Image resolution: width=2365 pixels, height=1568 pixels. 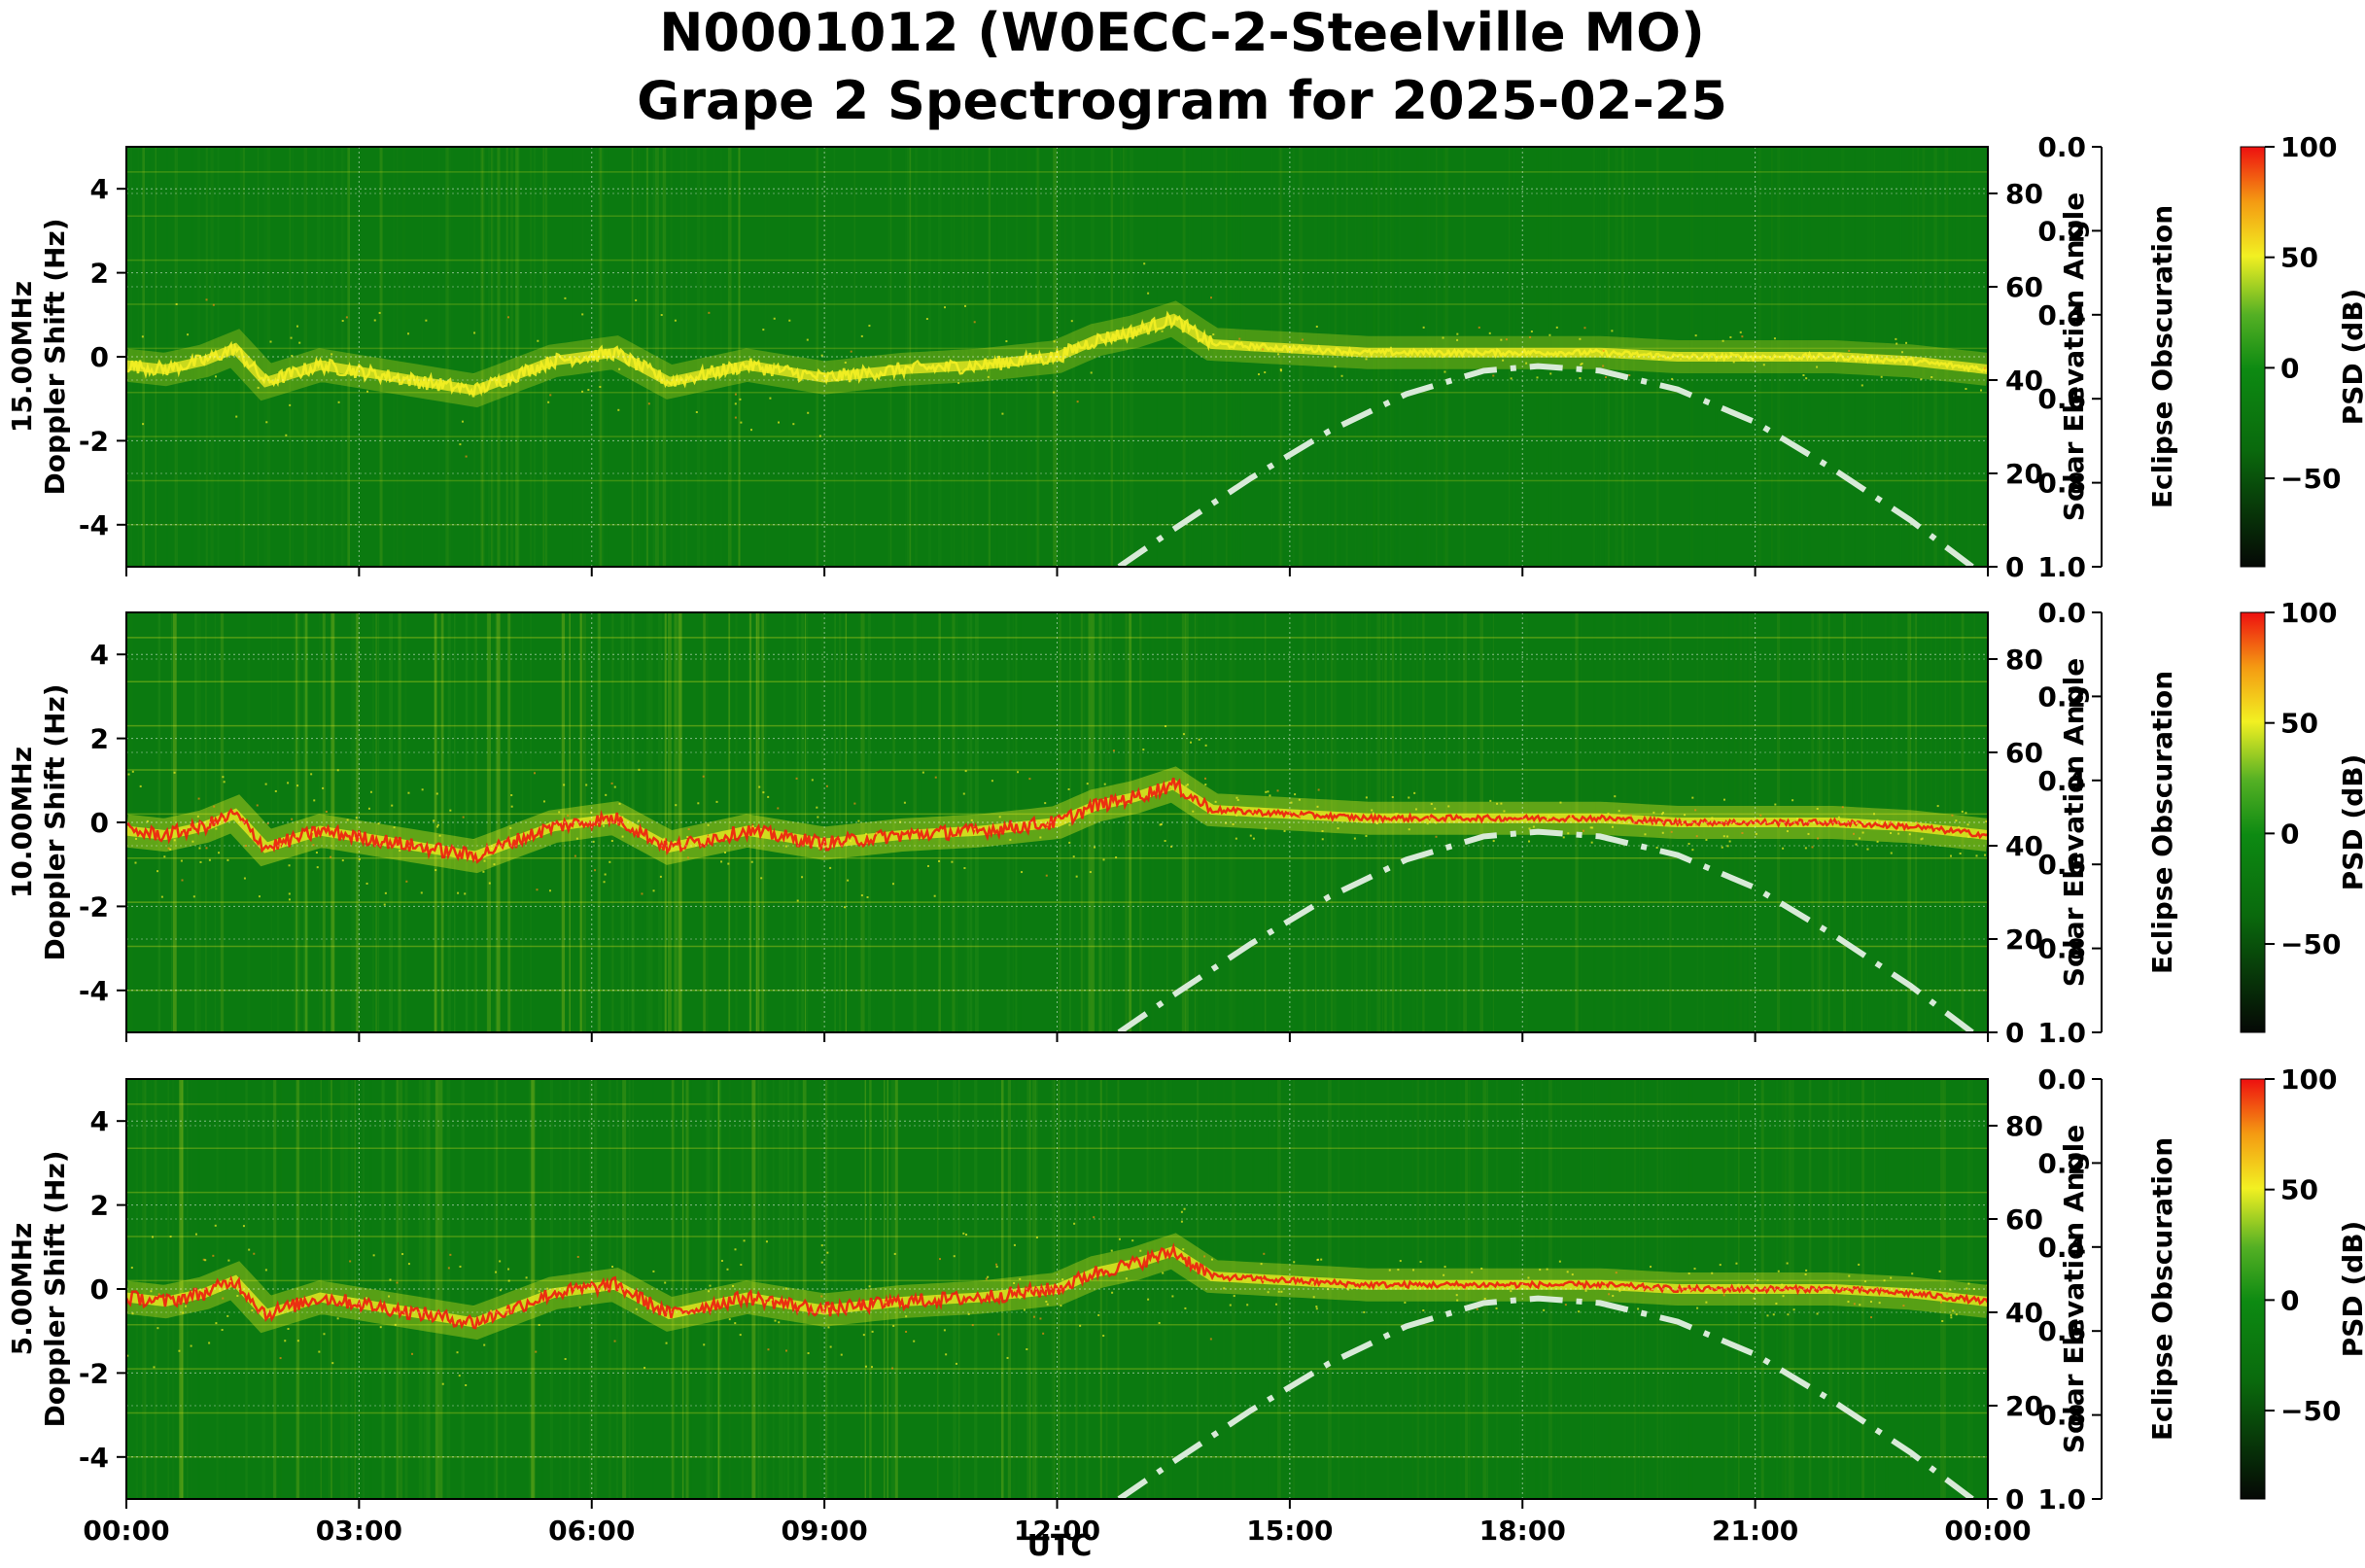 What do you see at coordinates (2061, 1163) in the screenshot?
I see `eclipse-tick-label: 0.2` at bounding box center [2061, 1163].